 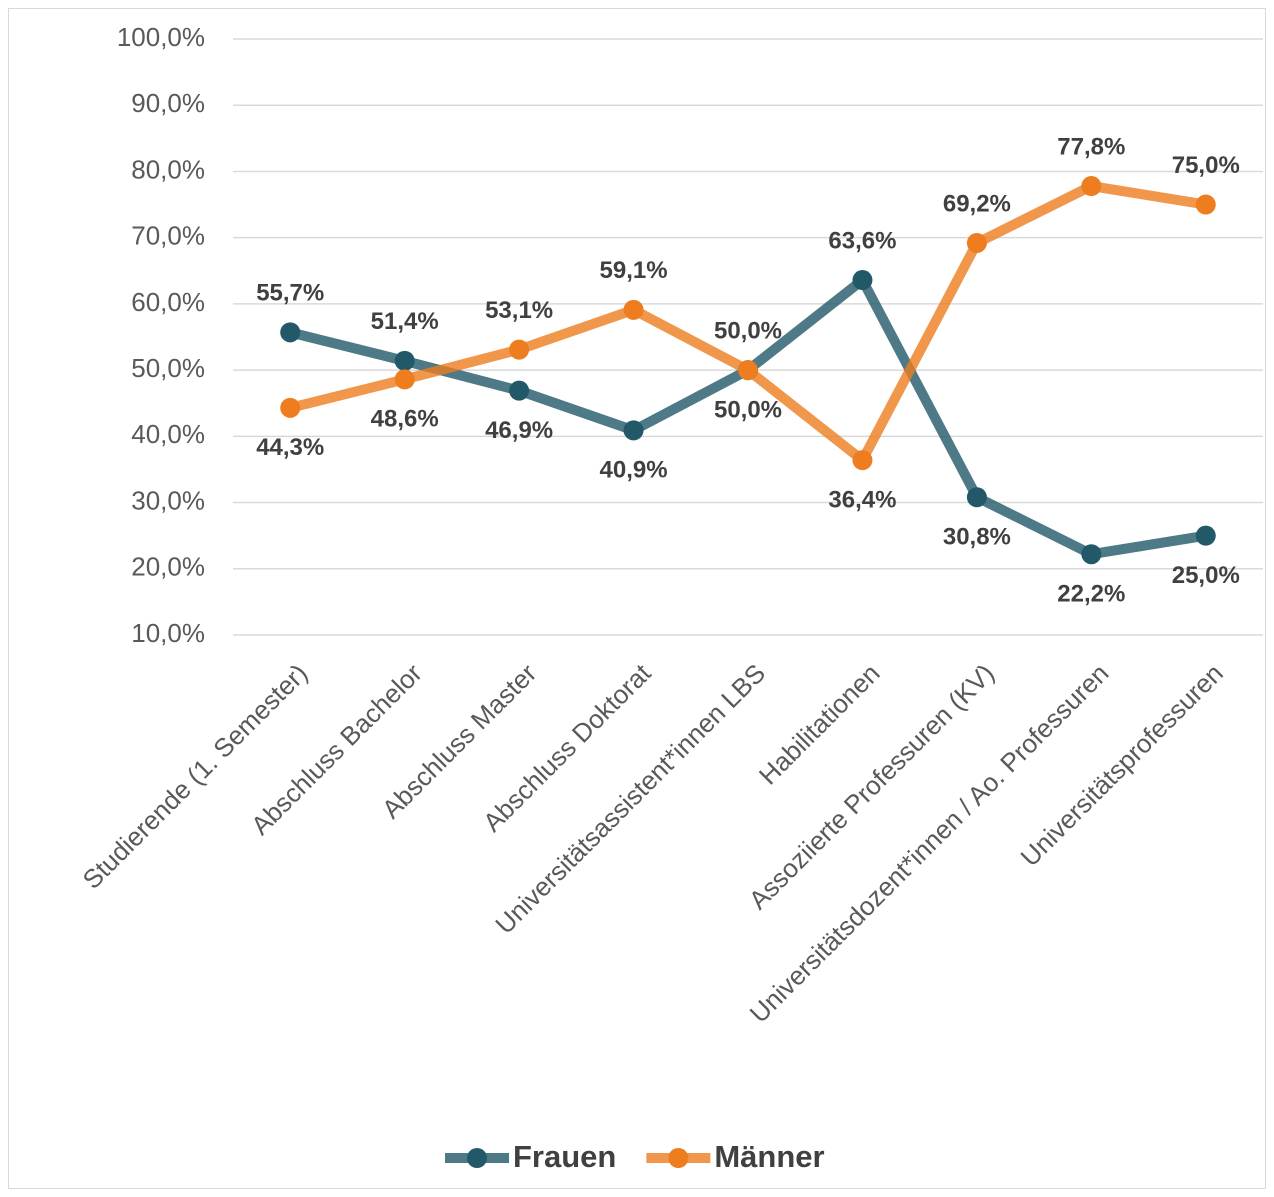 What do you see at coordinates (1091, 146) in the screenshot?
I see `data-label: 77,8%` at bounding box center [1091, 146].